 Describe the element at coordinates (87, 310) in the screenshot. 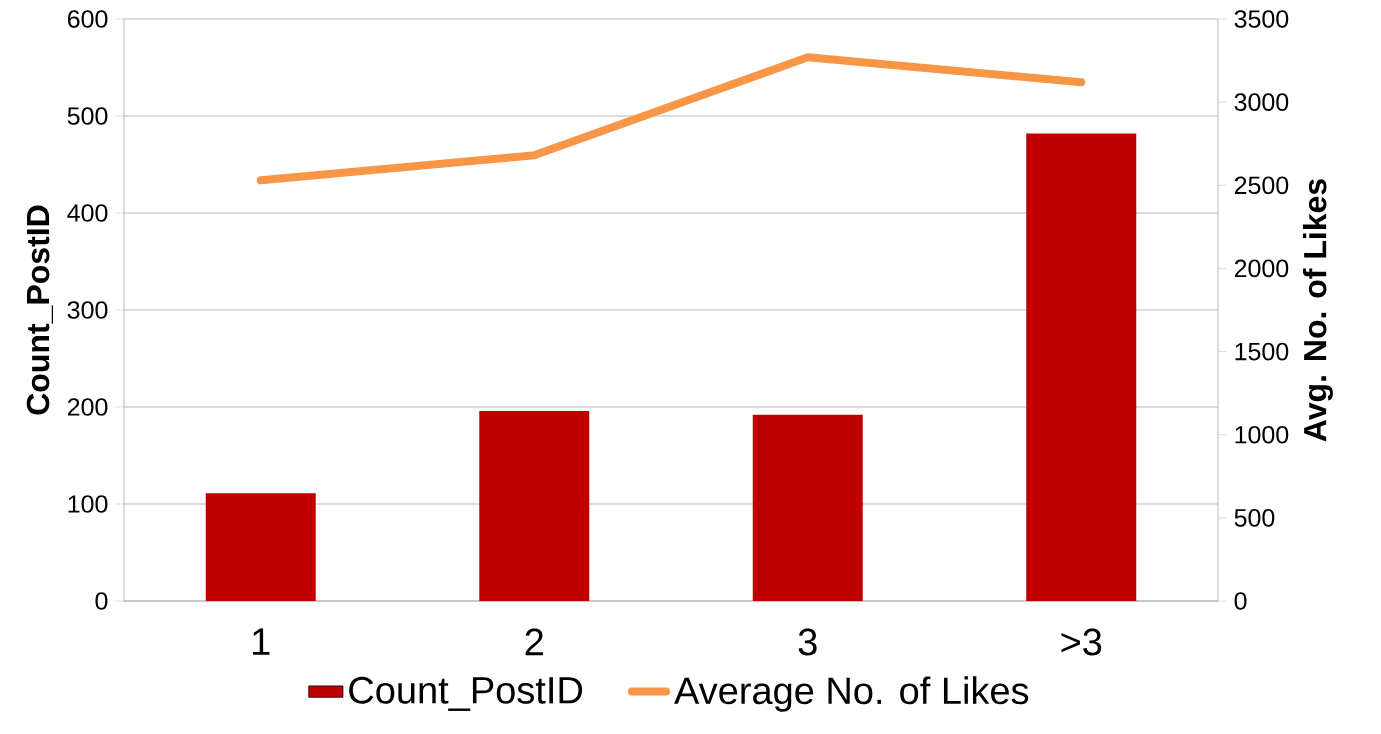

I see `y-tick-label: 300` at that location.